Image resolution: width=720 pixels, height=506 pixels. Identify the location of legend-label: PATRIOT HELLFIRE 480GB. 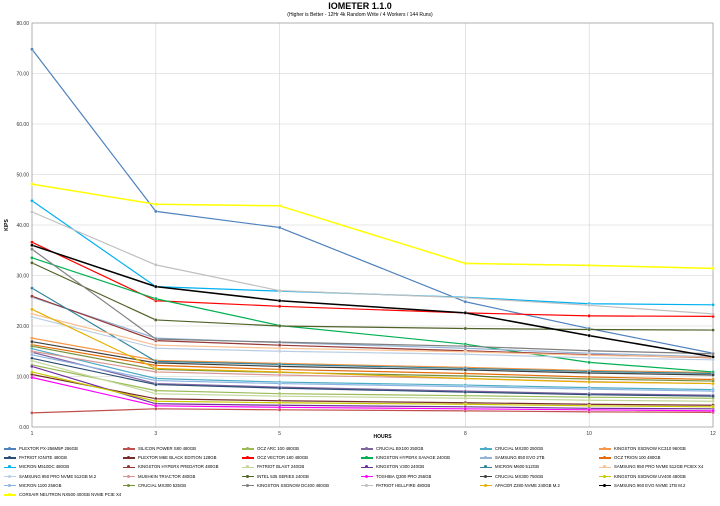
(403, 485).